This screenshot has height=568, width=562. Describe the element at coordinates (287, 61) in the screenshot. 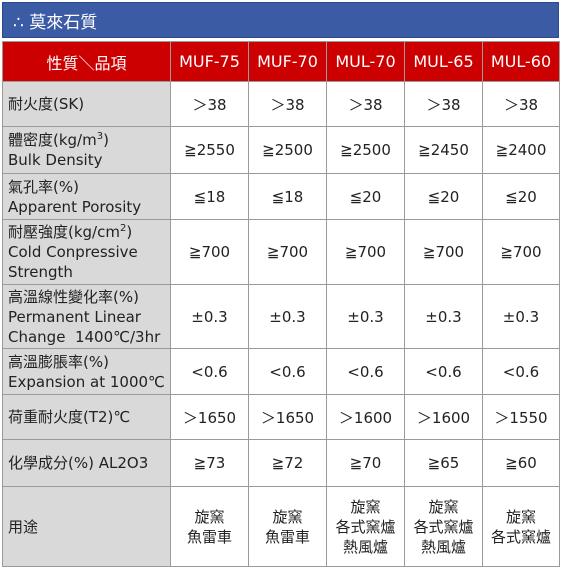

I see `product-header: MUF-70` at that location.